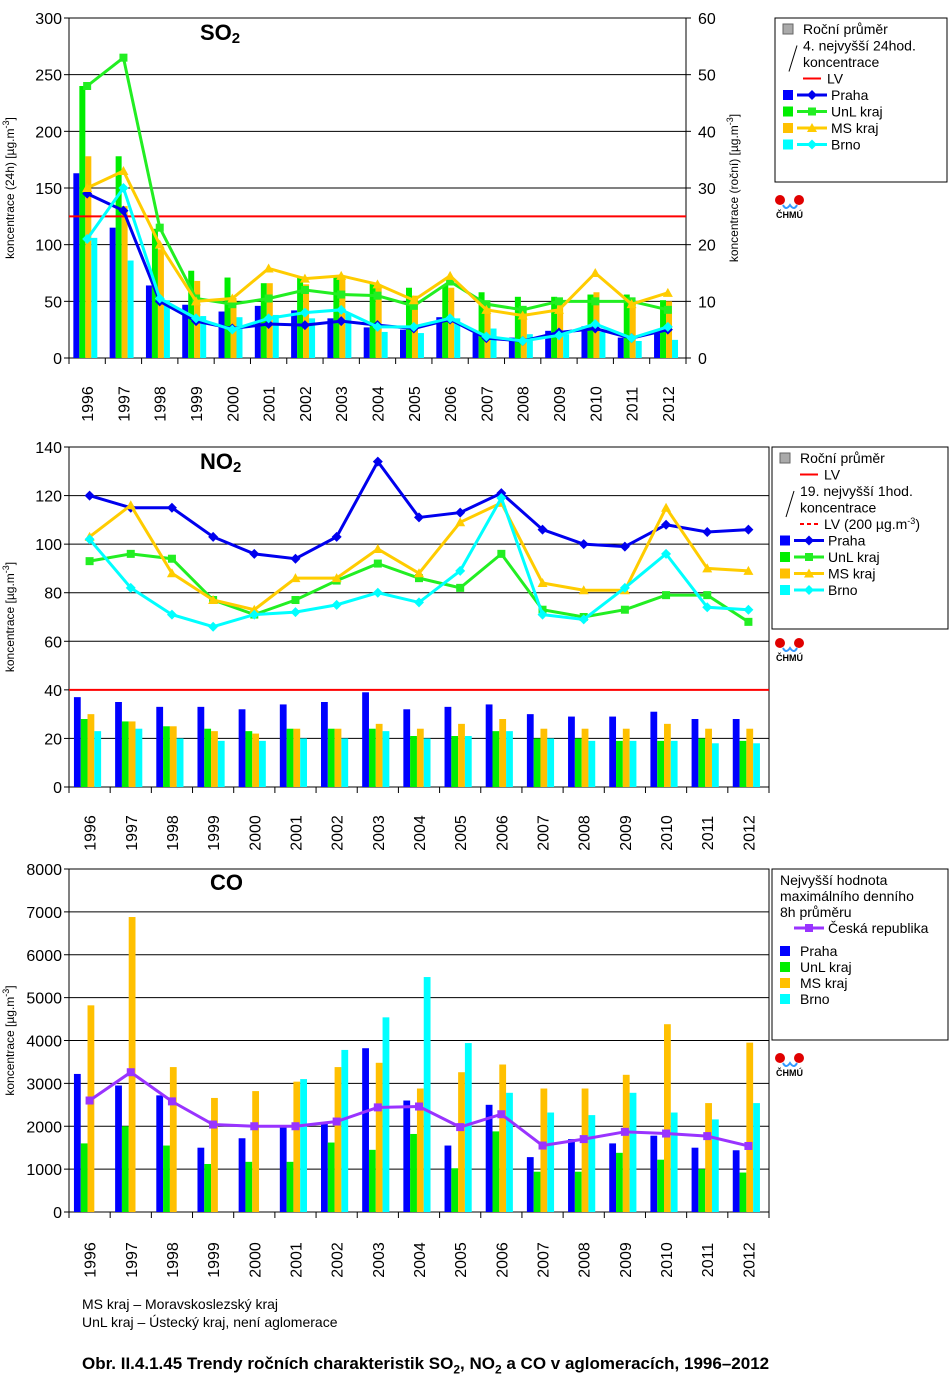 The height and width of the screenshot is (1380, 950). I want to click on legend-label: UnL kraj, so click(854, 557).